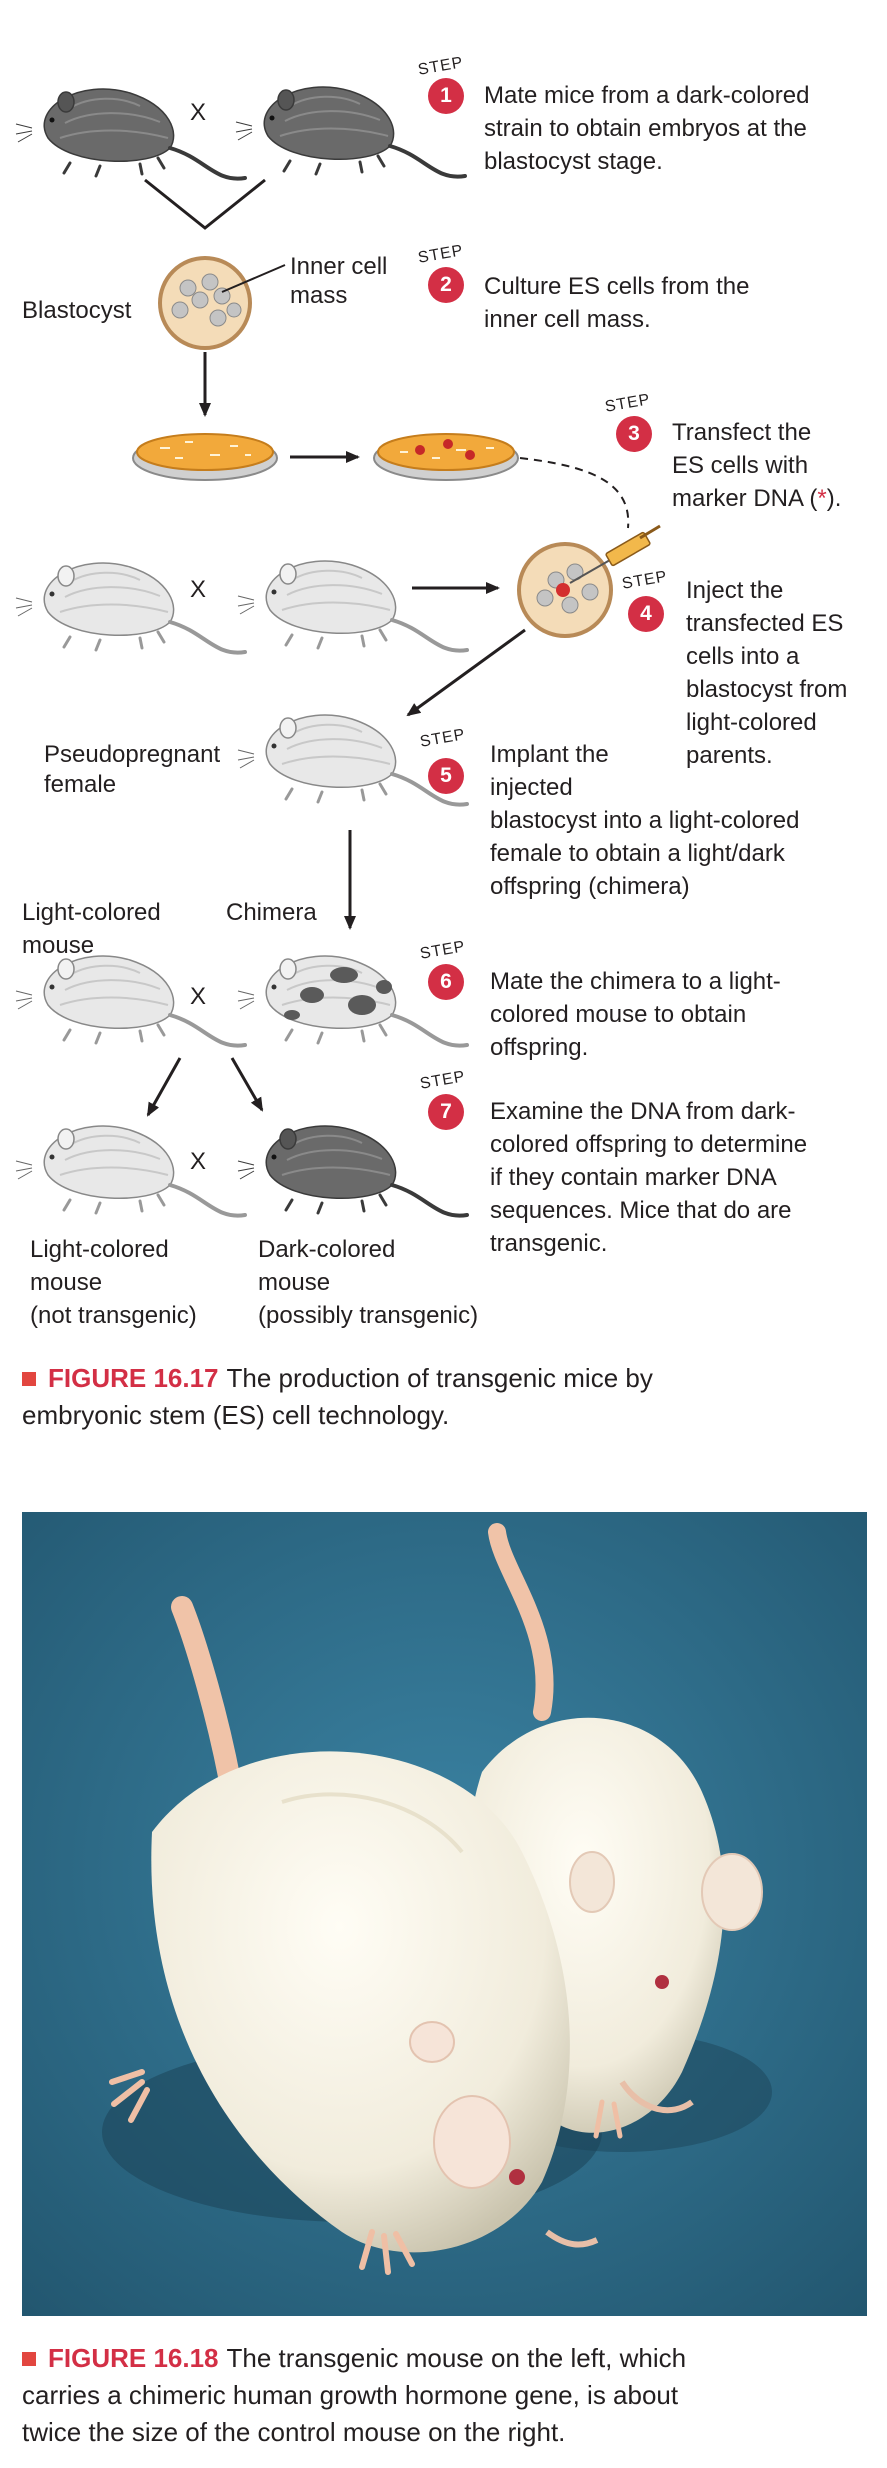 The width and height of the screenshot is (887, 2468). I want to click on inner-cell-mass-pointer, so click(253, 278).